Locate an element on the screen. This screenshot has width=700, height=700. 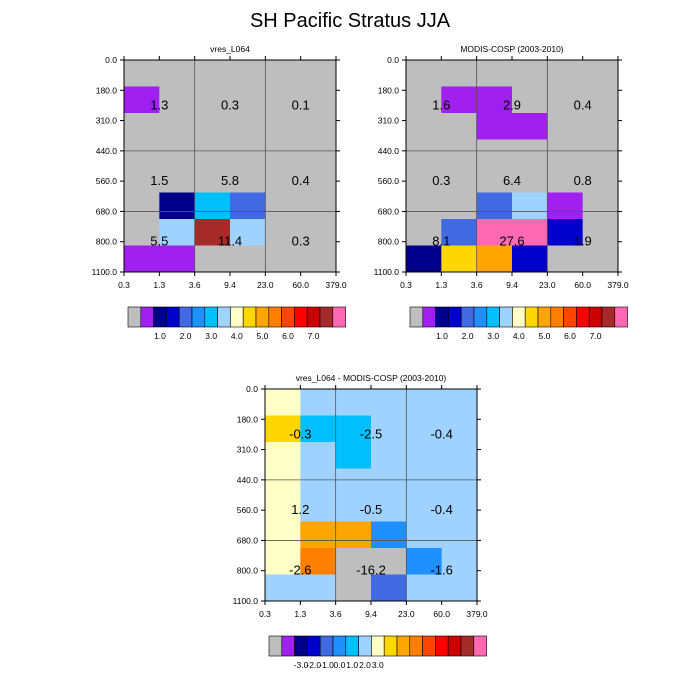
cell-value-label: 8.1 is located at coordinates (441, 241).